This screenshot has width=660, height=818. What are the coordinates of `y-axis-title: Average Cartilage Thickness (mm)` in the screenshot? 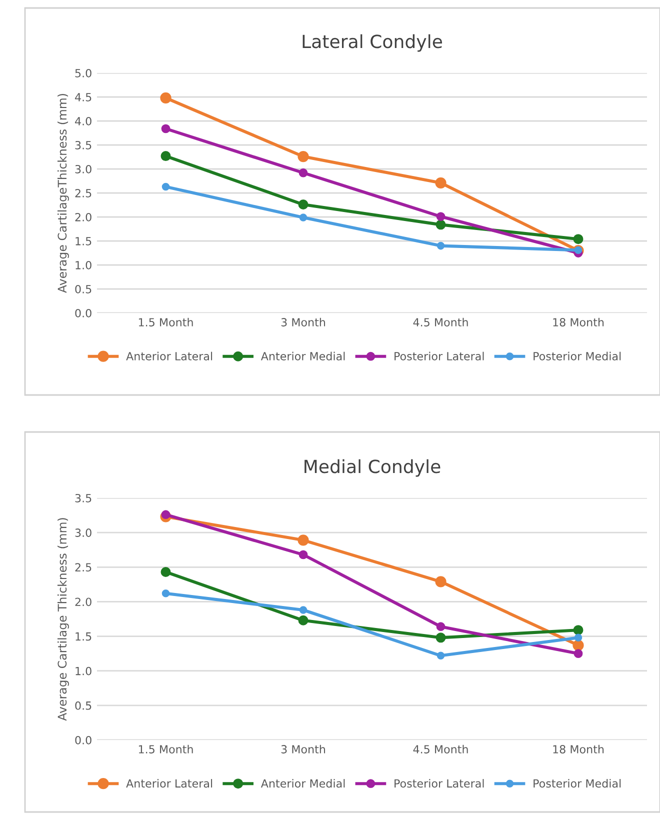 It's located at (63, 619).